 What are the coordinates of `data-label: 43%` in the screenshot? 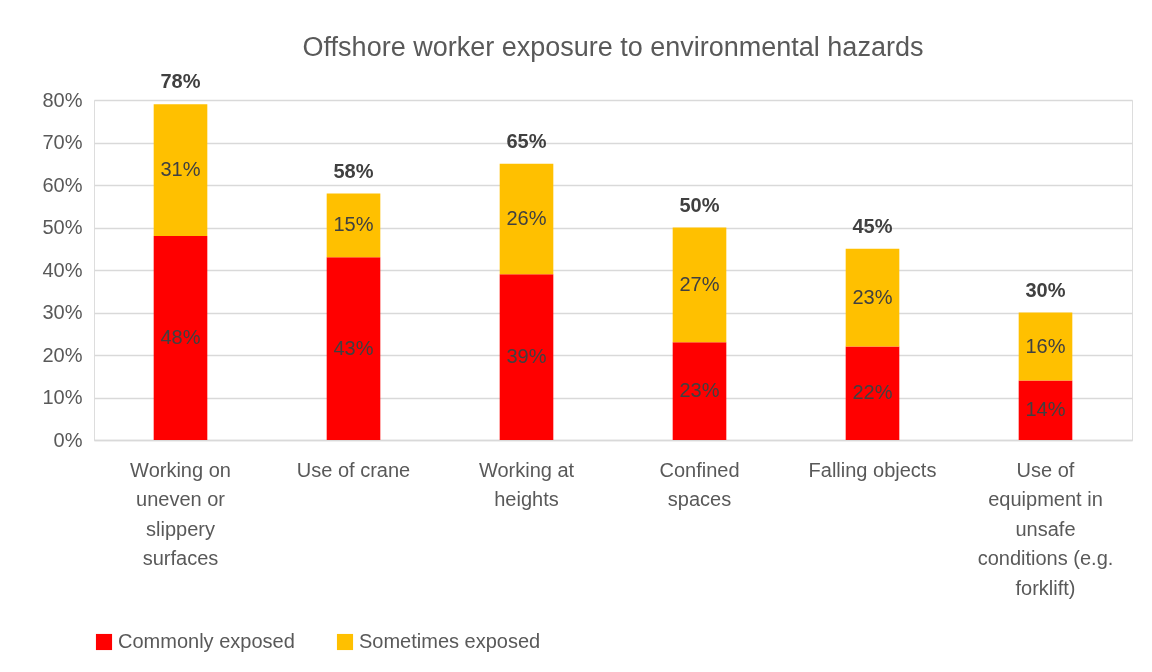 It's located at (353, 347).